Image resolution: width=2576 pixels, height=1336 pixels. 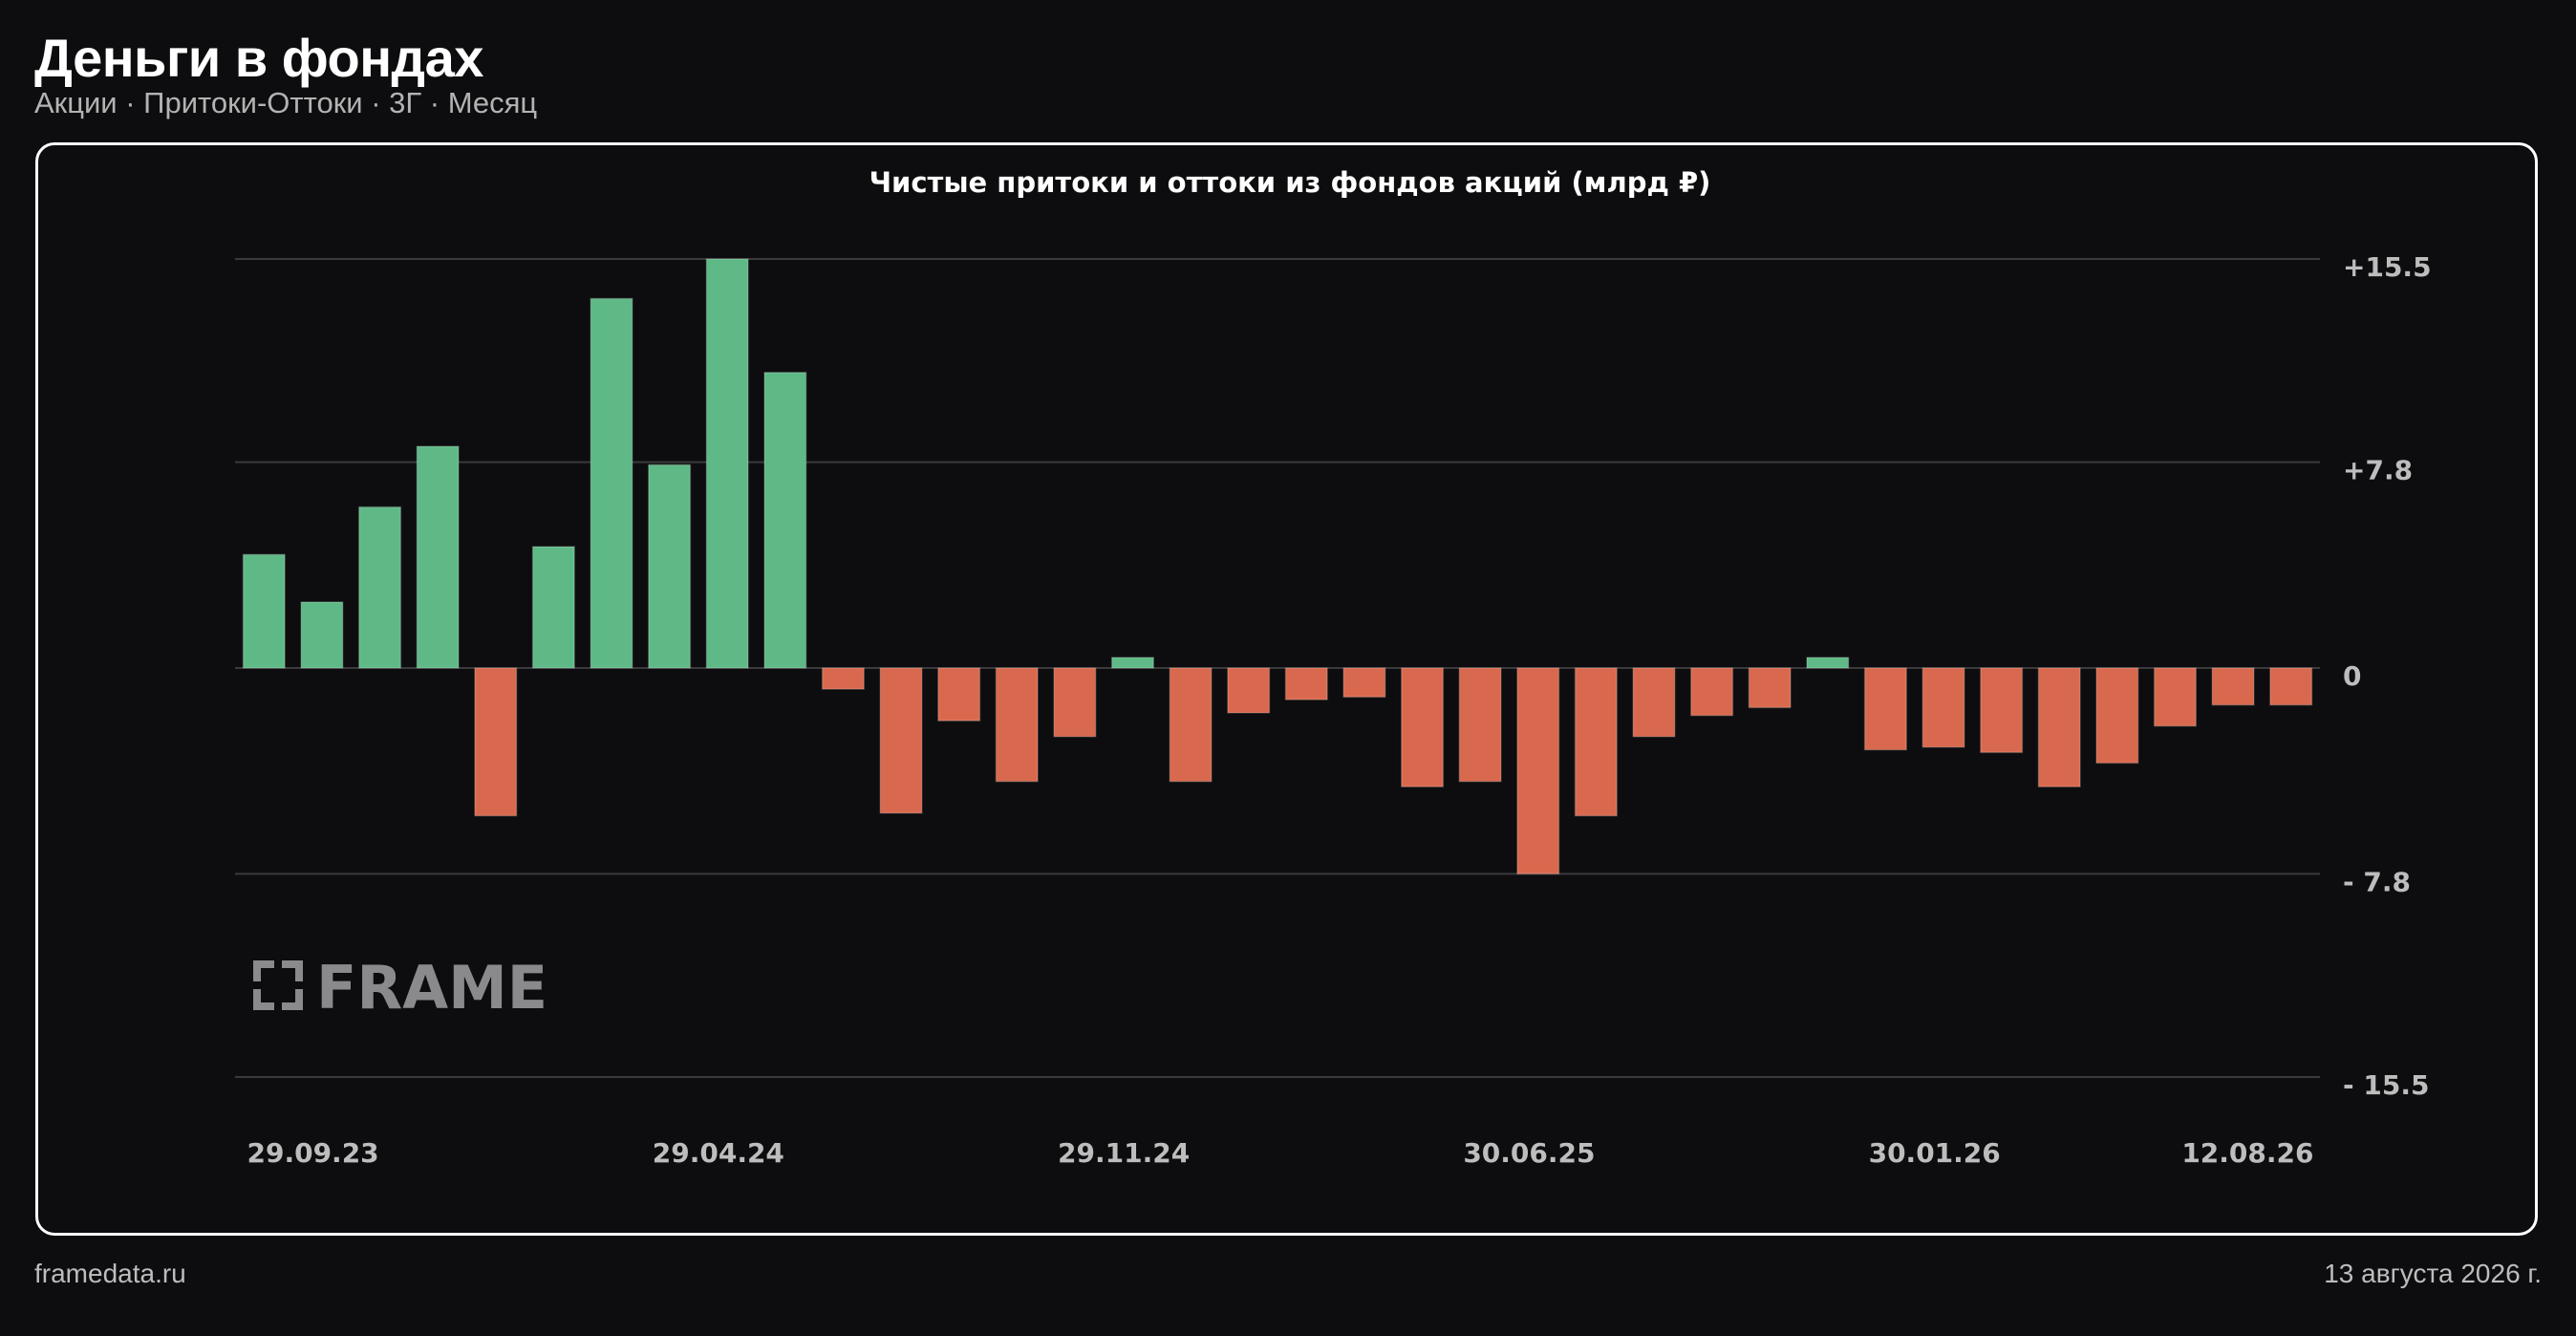 I want to click on x-tick-label: 12.08.26, so click(x=2247, y=1153).